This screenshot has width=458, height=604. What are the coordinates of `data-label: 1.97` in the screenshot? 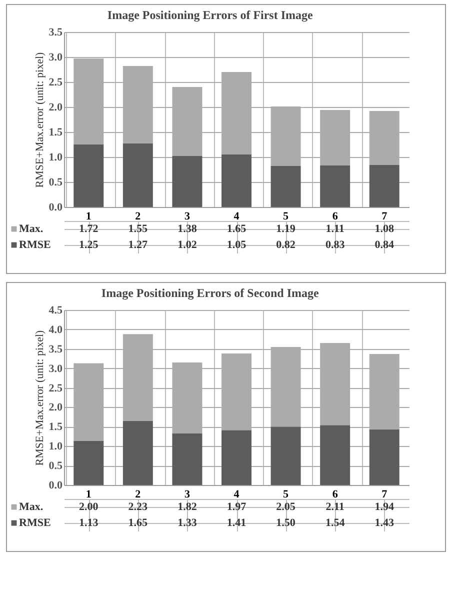 It's located at (236, 507).